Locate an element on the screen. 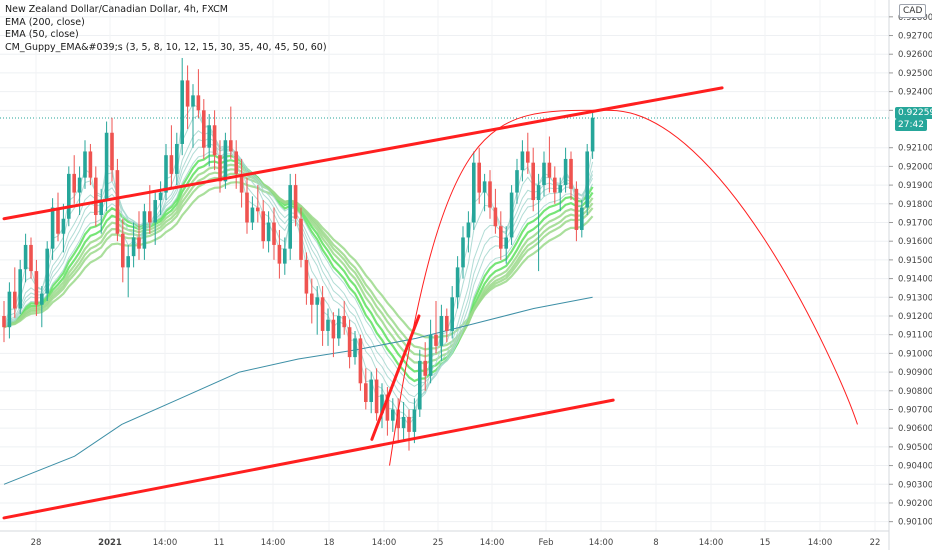 This screenshot has height=550, width=932. time-tick-label: 11 is located at coordinates (219, 543).